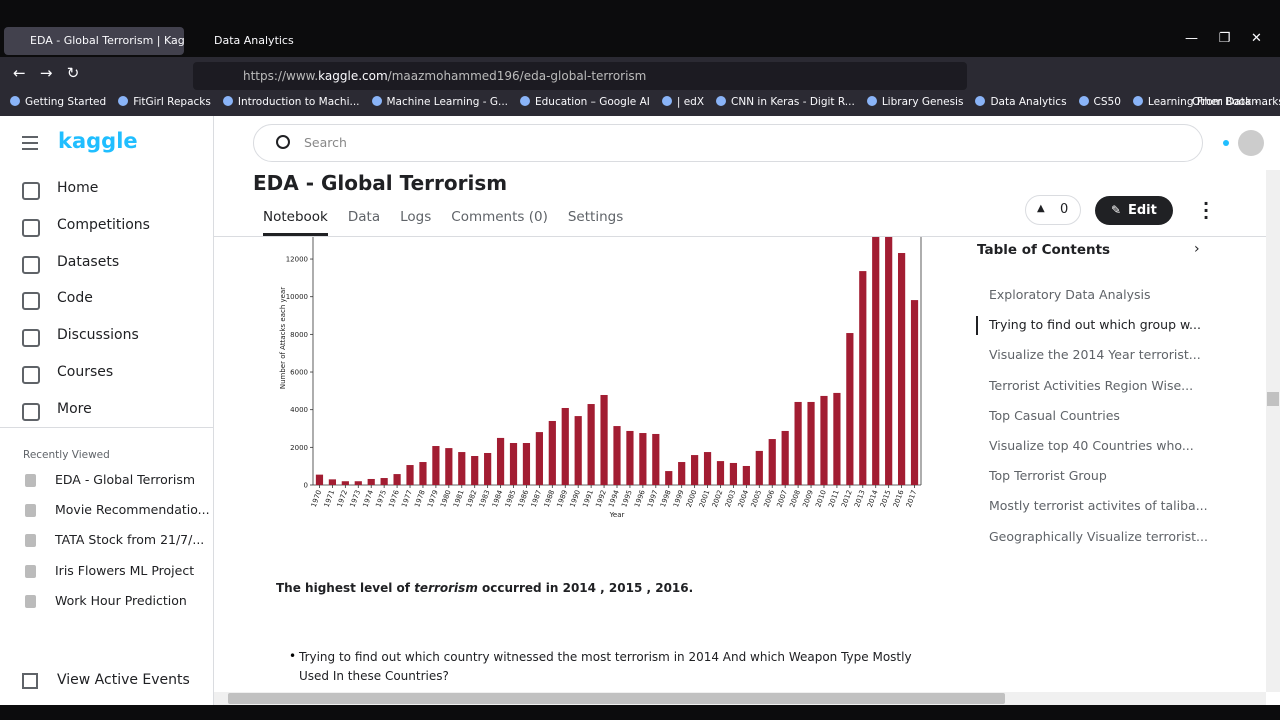 This screenshot has height=720, width=1280. What do you see at coordinates (640, 712) in the screenshot?
I see `taskbar` at bounding box center [640, 712].